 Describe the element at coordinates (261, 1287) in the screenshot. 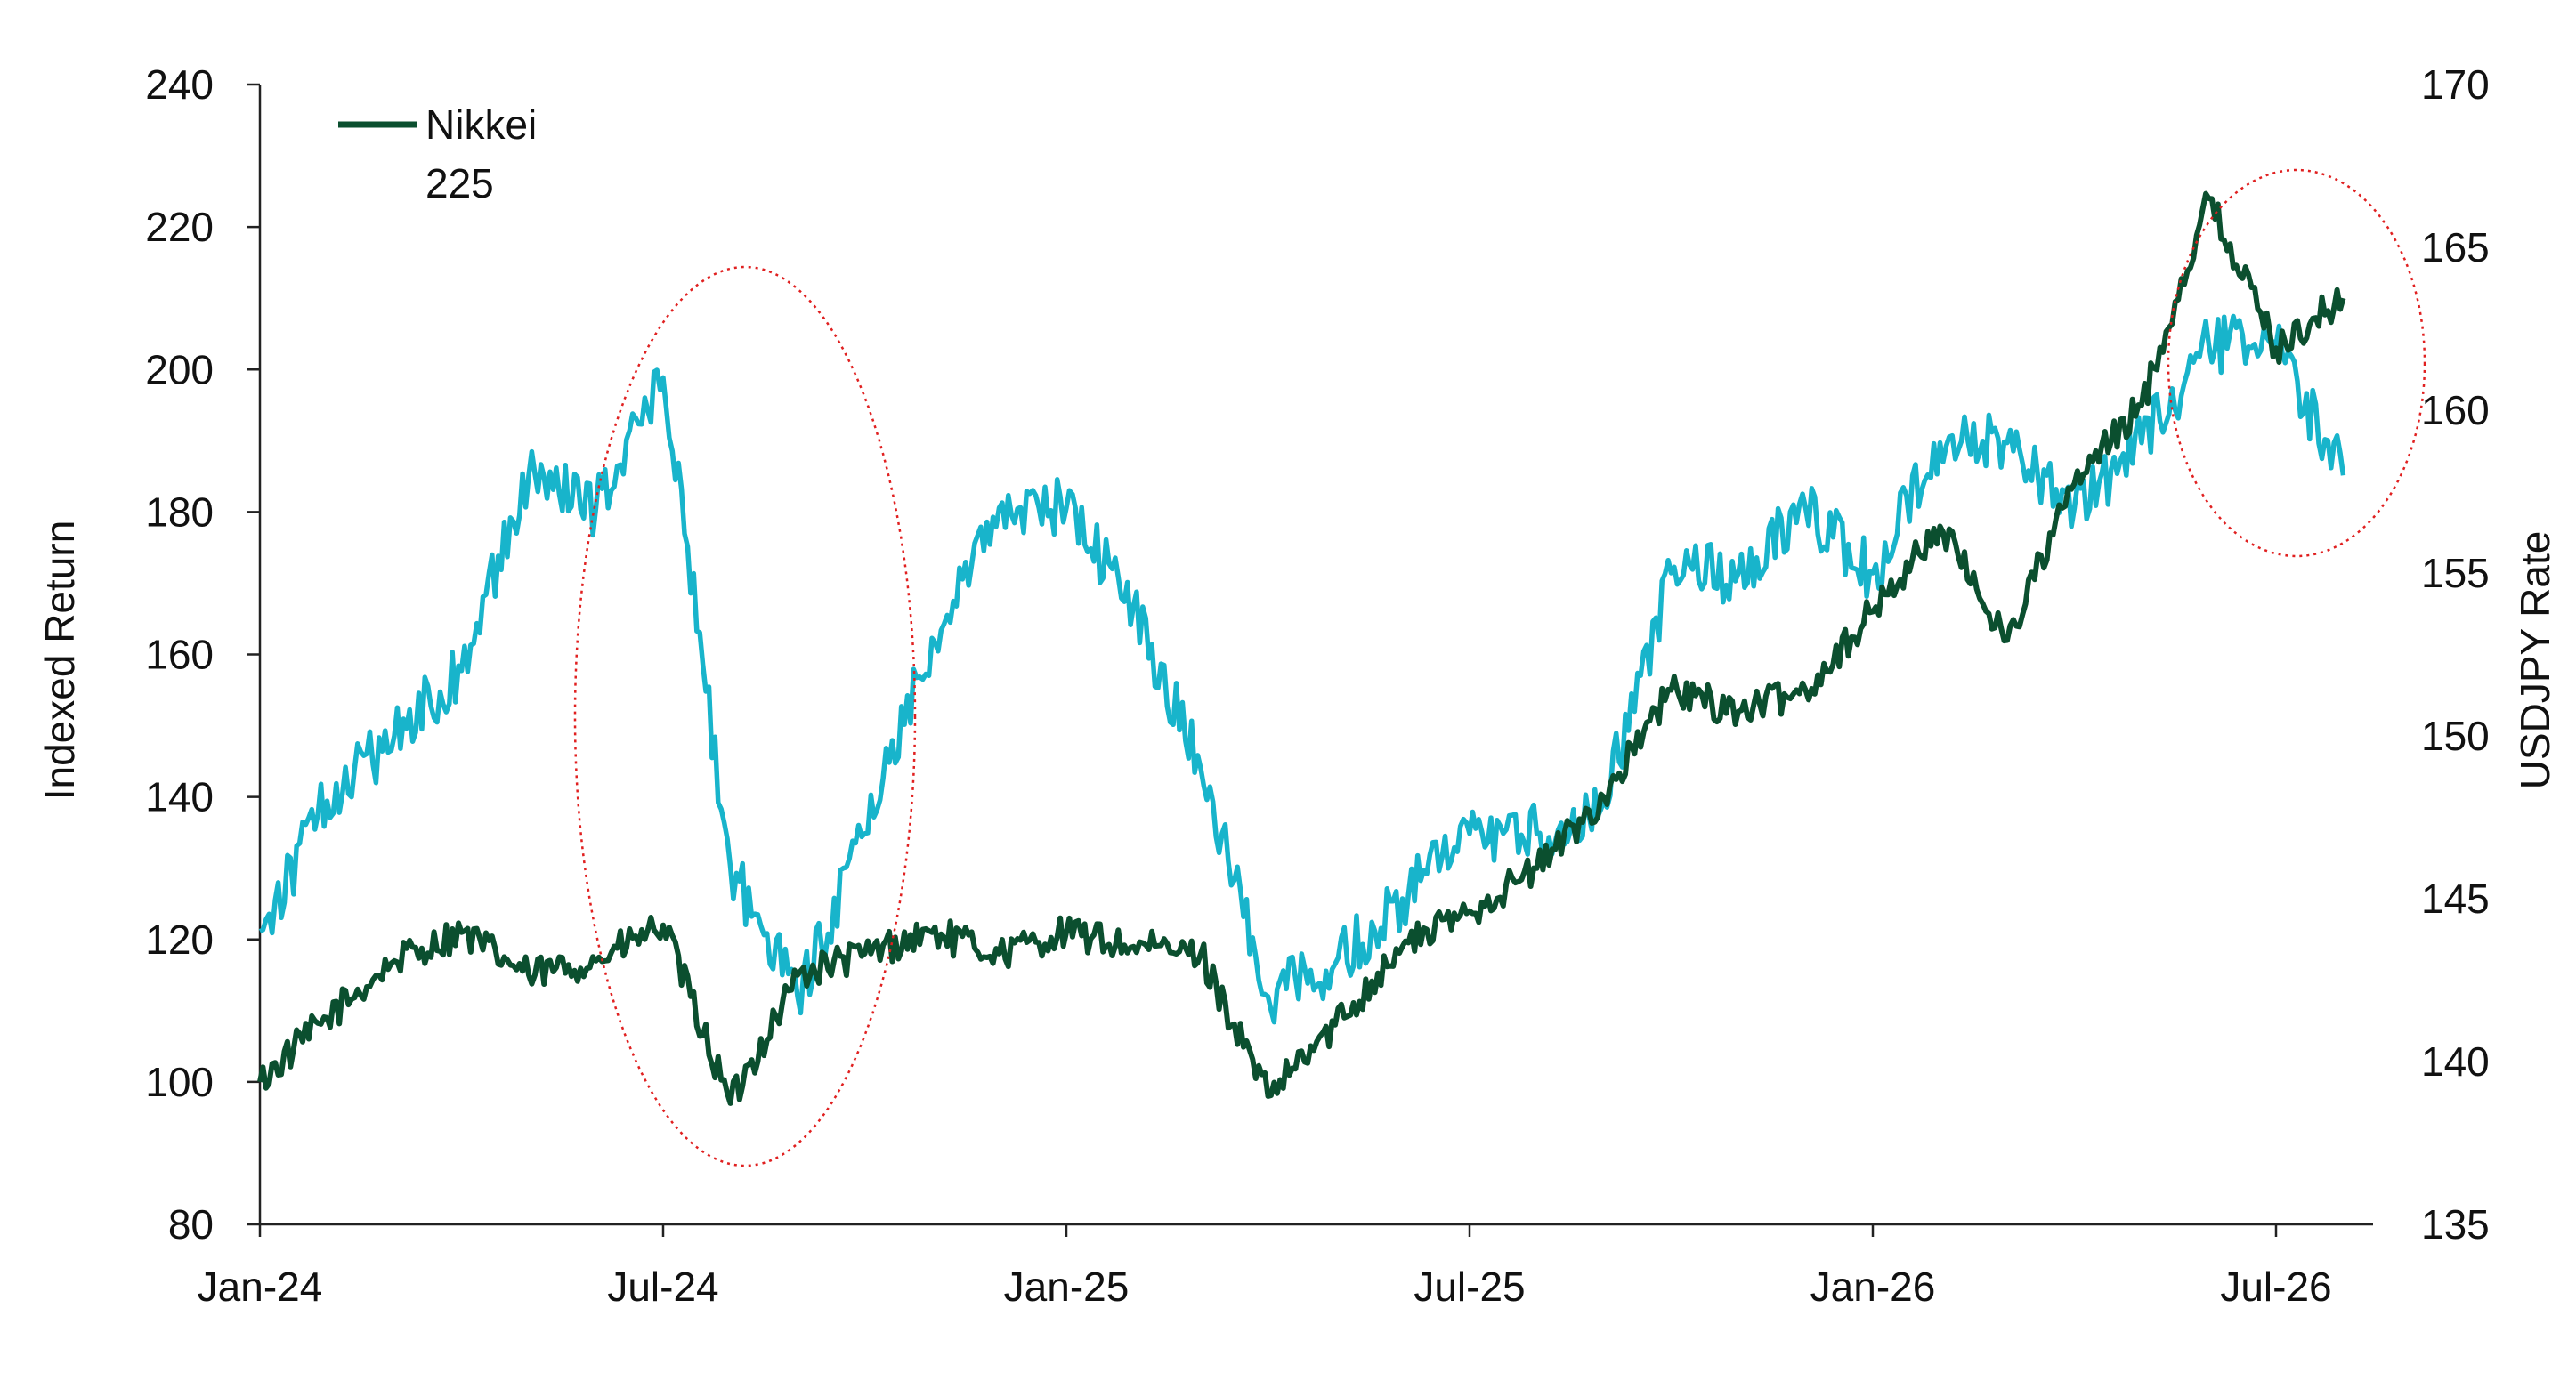

I see `x-tick-label: Jan-24` at that location.